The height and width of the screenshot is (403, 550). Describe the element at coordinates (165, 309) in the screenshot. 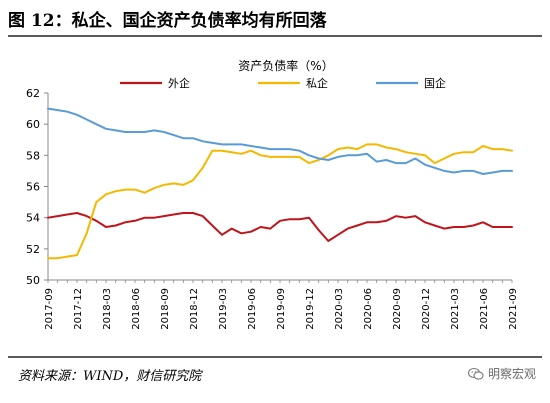

I see `x-tick-label: 2018-09` at that location.